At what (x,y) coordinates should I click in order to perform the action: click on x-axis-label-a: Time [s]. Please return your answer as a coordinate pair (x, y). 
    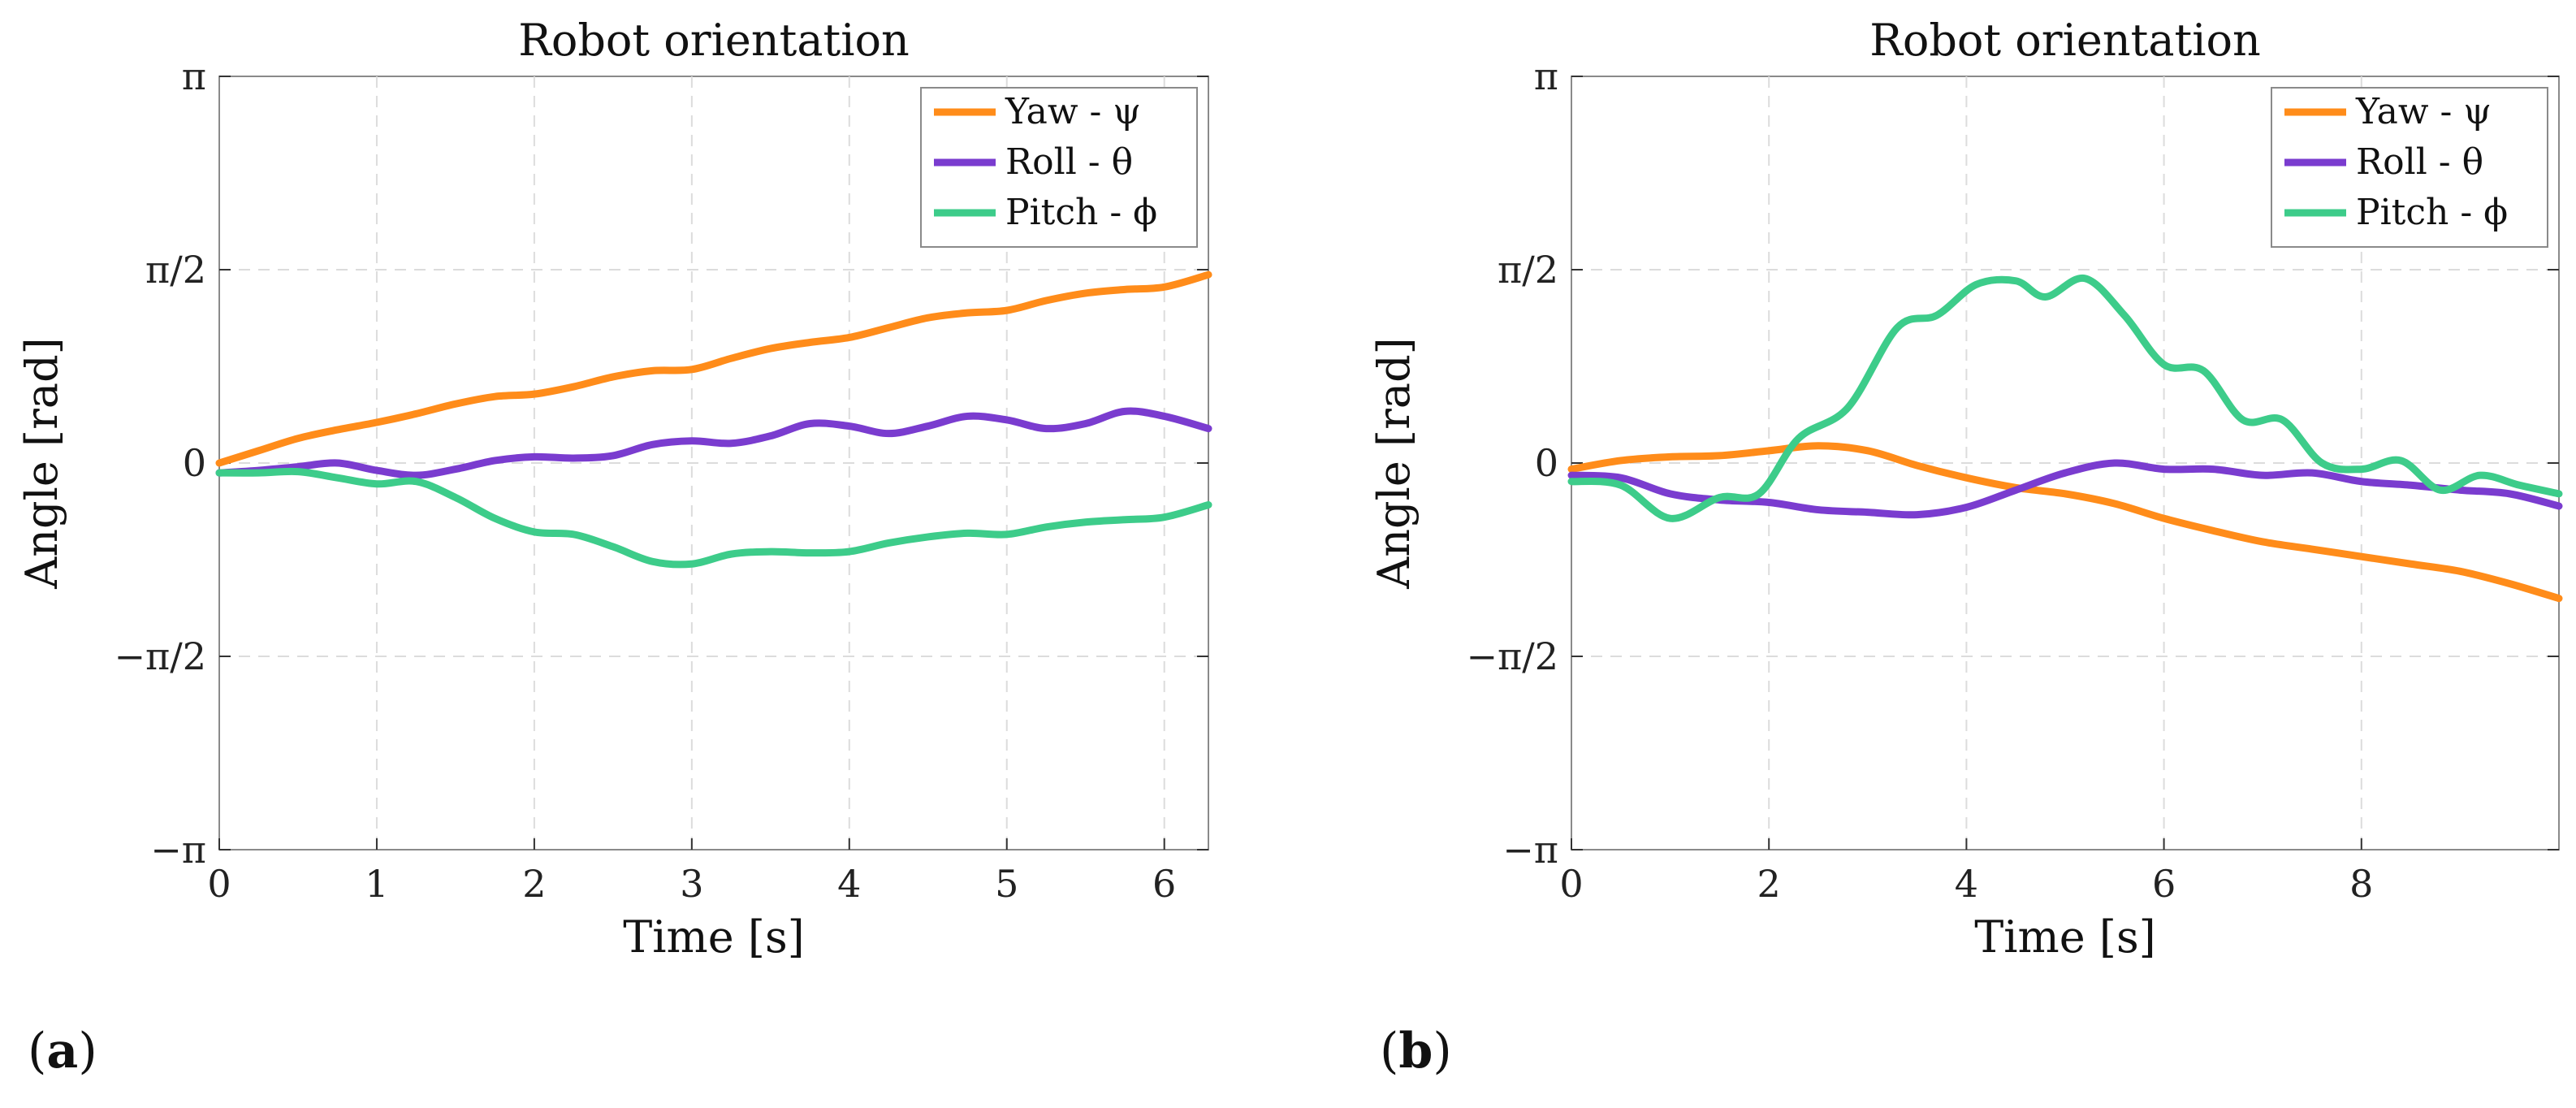
    Looking at the image, I should click on (713, 937).